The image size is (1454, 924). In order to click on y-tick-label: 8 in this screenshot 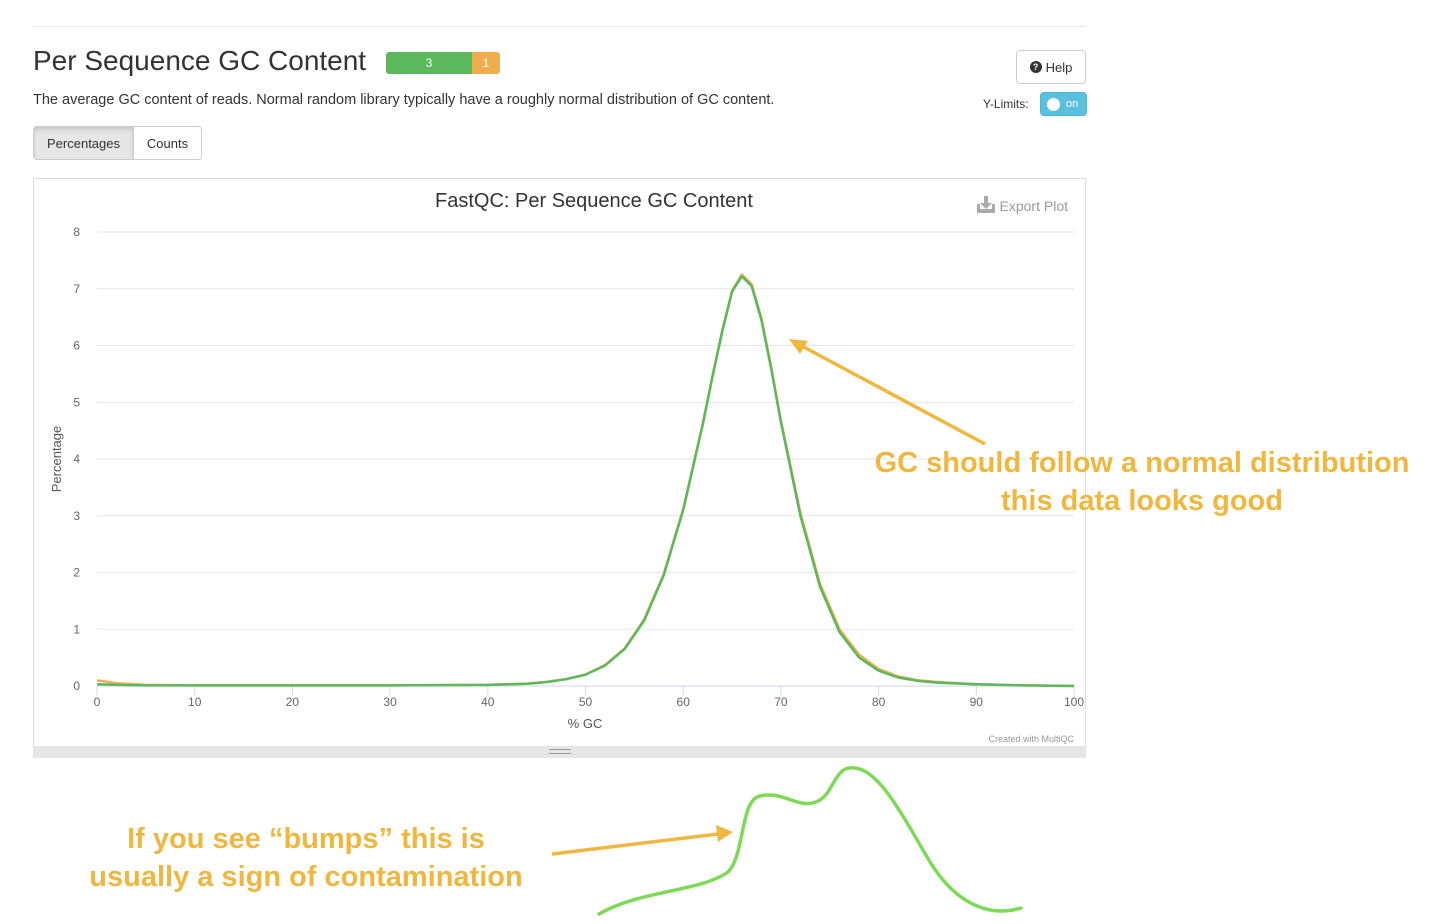, I will do `click(76, 232)`.